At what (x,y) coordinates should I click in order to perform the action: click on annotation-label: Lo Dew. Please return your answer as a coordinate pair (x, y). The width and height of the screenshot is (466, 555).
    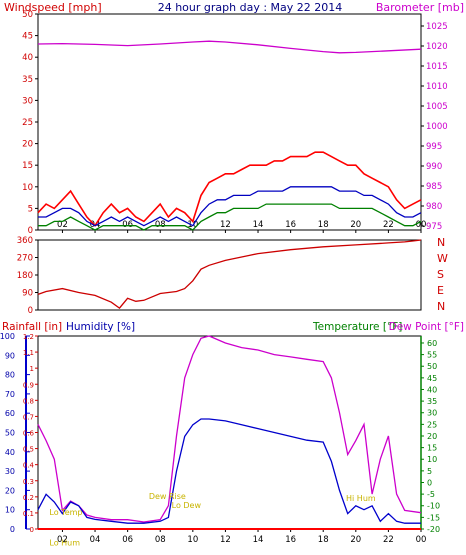
    Looking at the image, I should click on (187, 505).